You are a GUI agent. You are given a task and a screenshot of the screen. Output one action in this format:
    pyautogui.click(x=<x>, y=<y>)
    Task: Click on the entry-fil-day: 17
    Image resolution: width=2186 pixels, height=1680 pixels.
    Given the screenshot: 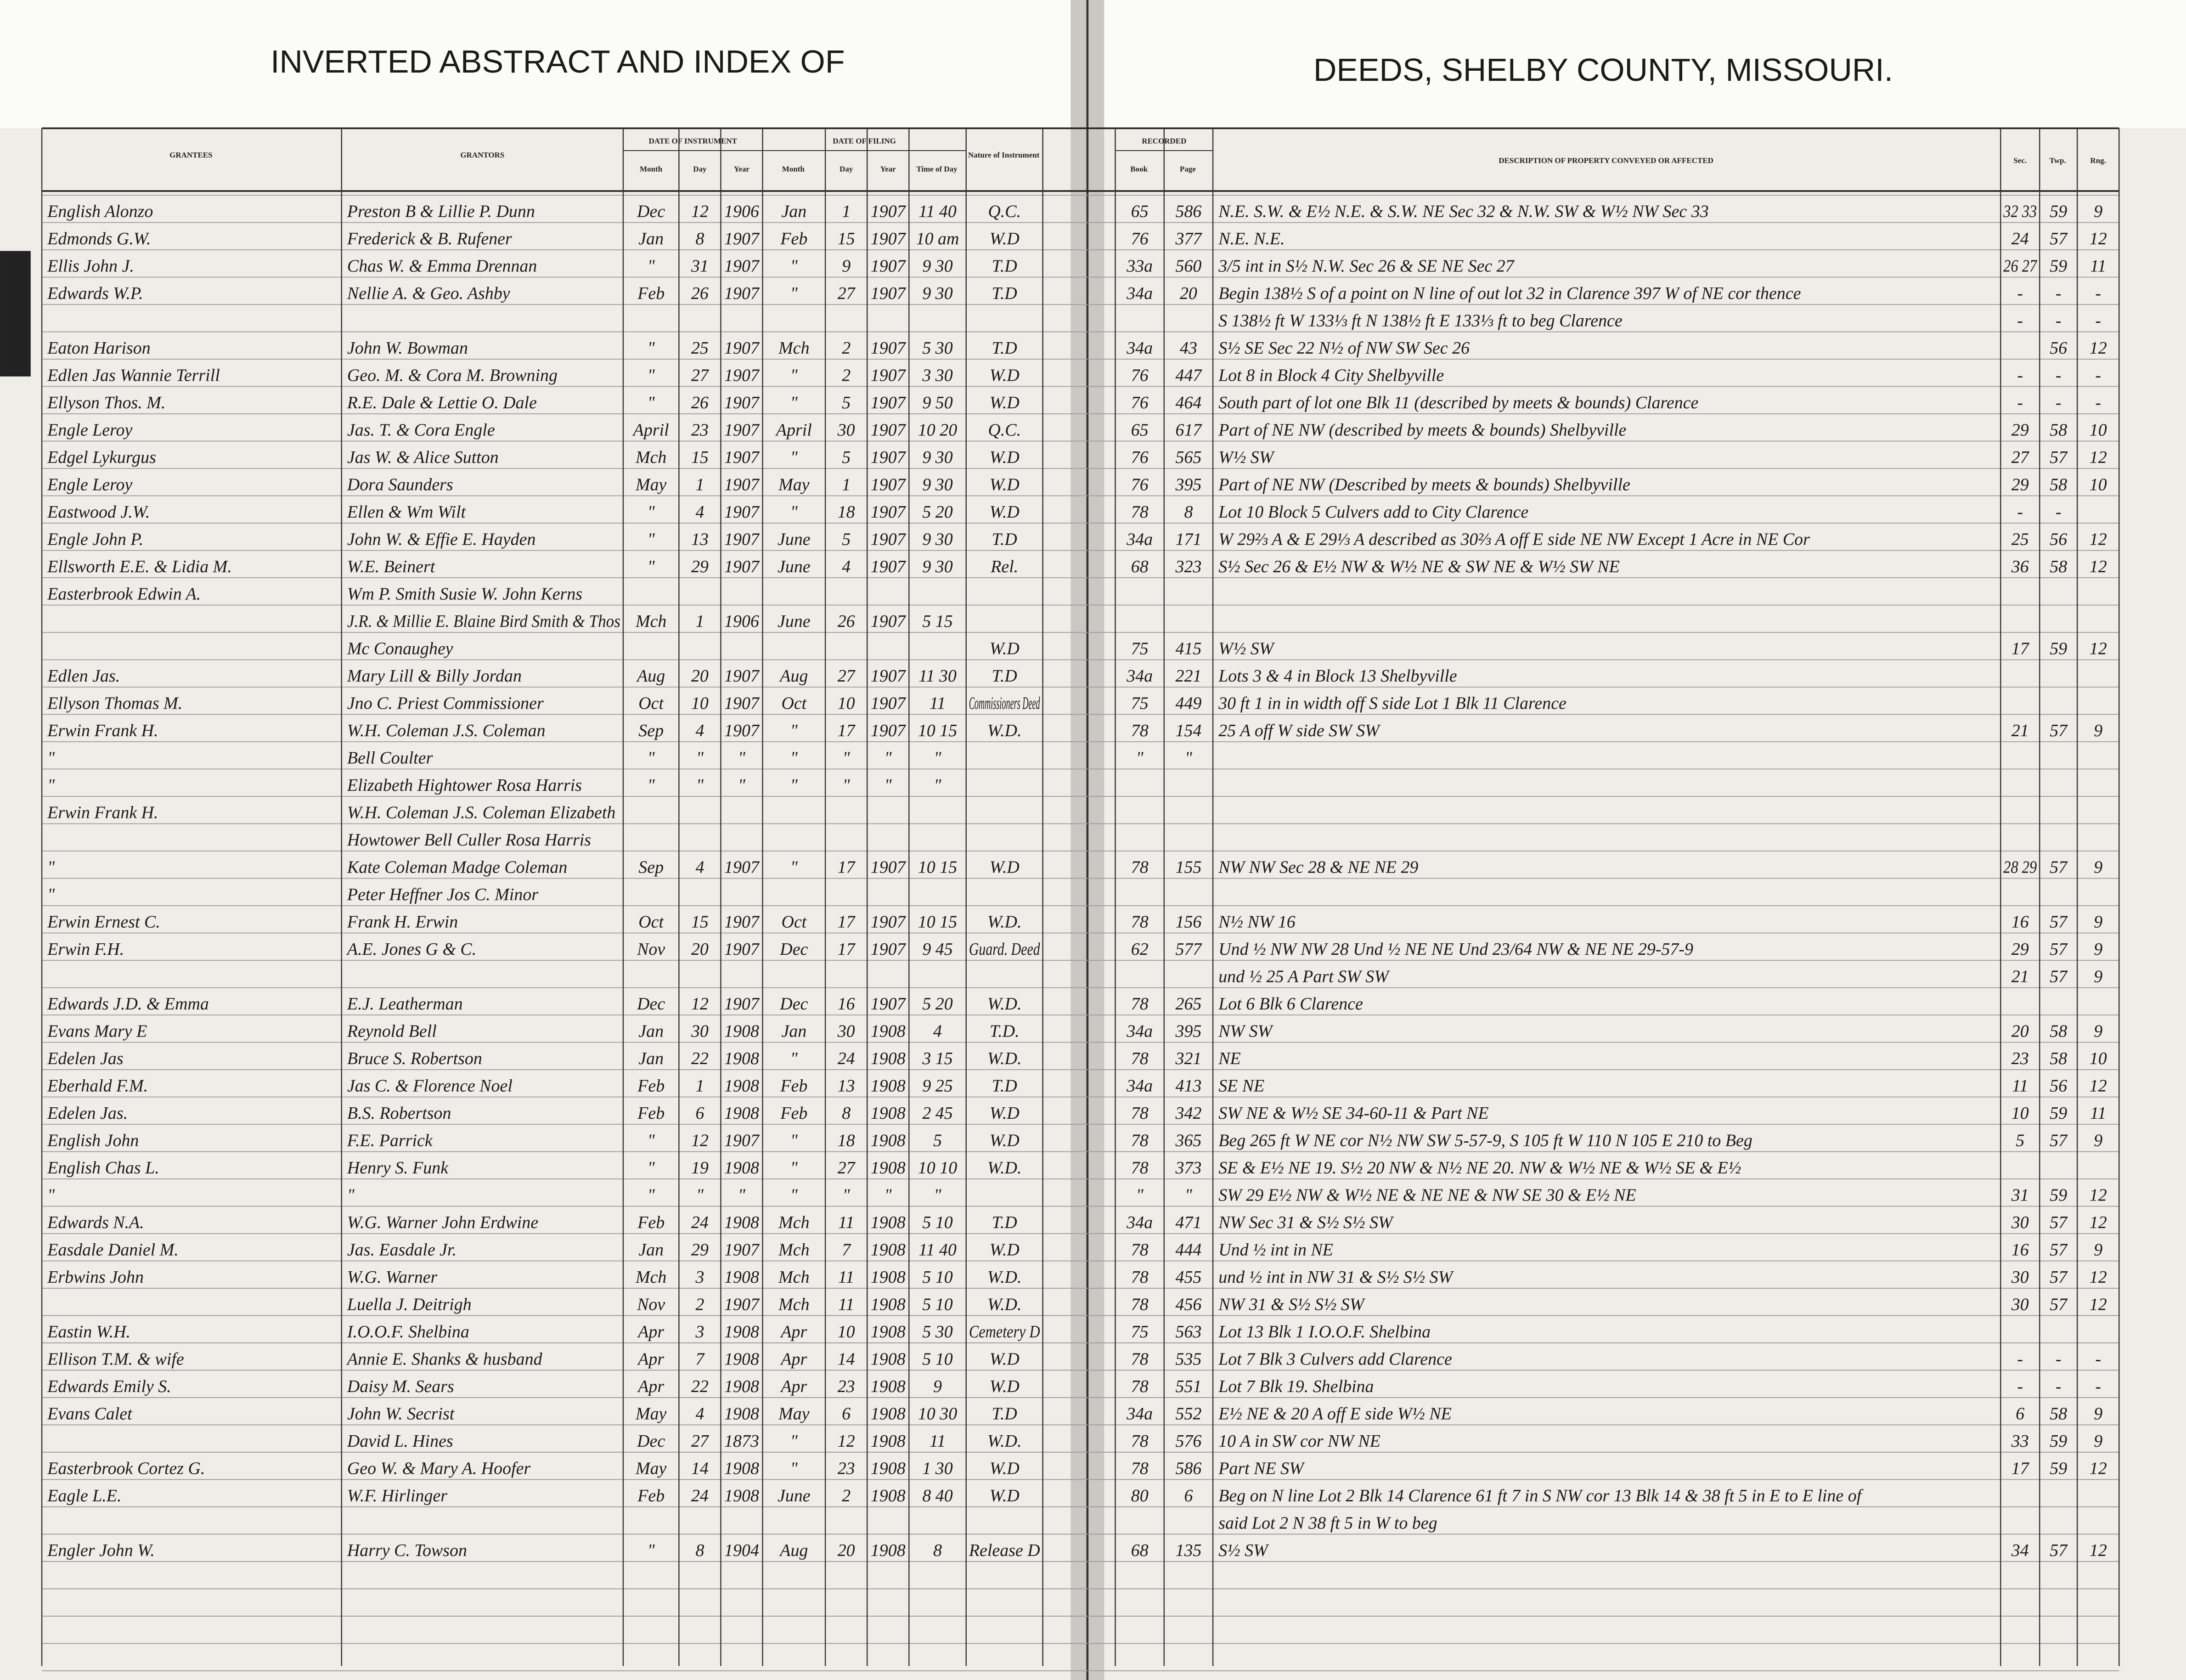 What is the action you would take?
    pyautogui.click(x=847, y=949)
    